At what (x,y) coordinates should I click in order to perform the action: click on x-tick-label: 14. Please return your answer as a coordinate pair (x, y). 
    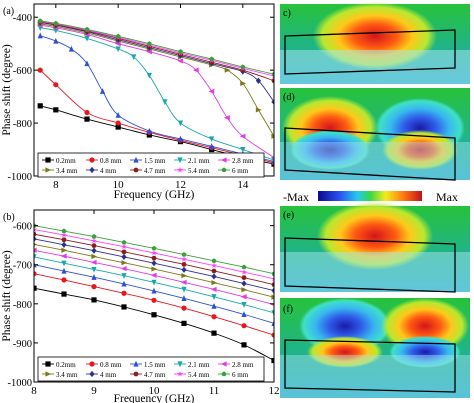
    Looking at the image, I should click on (243, 185).